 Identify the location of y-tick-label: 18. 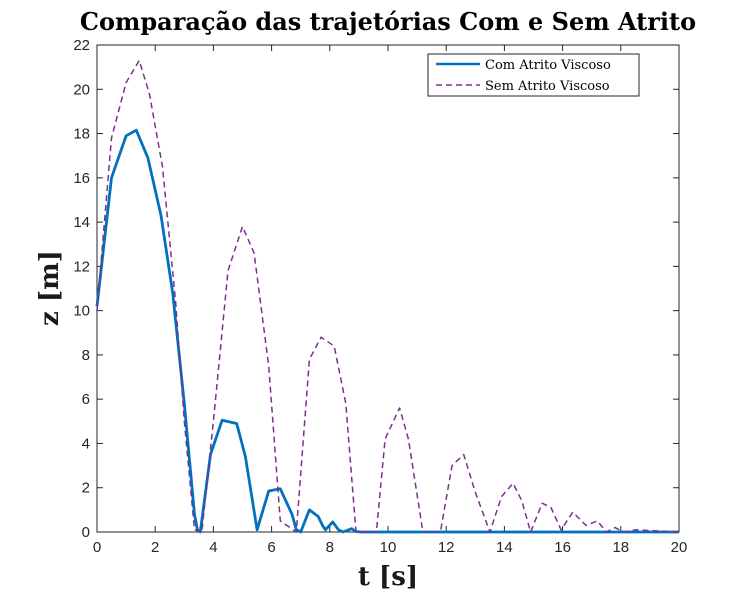
(81, 134).